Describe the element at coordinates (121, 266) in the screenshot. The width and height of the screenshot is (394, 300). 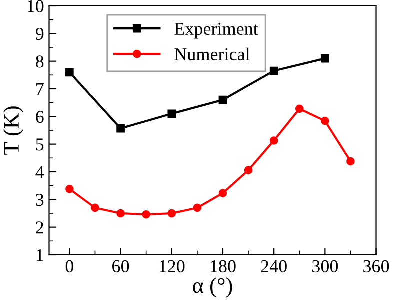
I see `x-tick-label: 60` at that location.